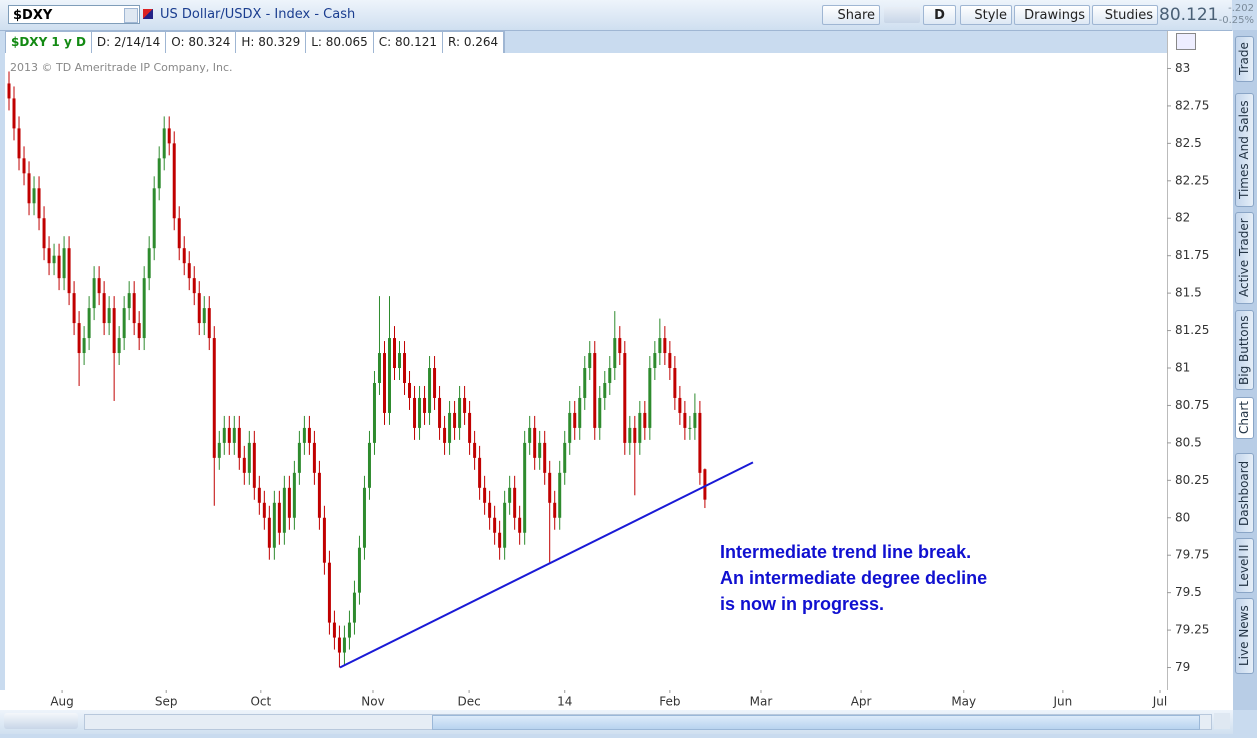  I want to click on y-tick-label: 82.25, so click(1192, 180).